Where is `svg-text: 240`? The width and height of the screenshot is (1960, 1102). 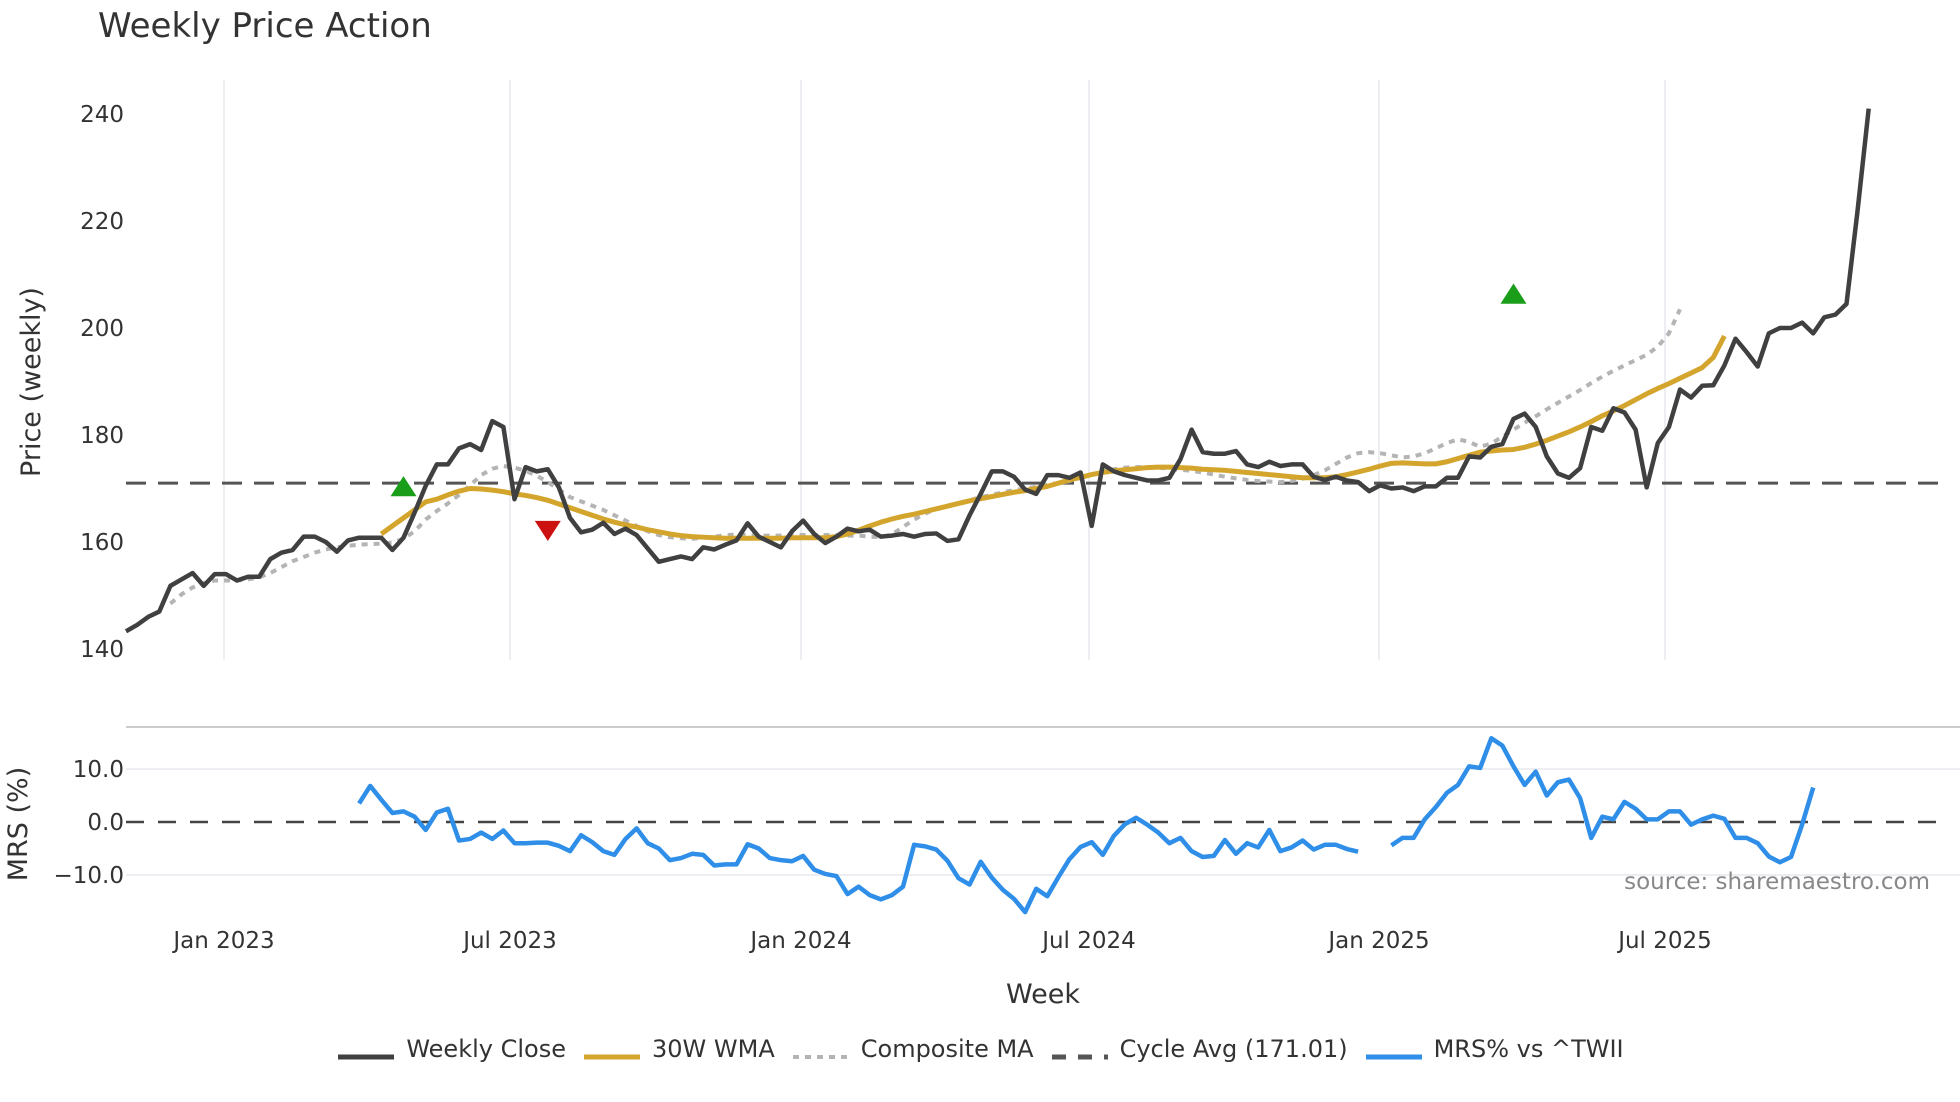
svg-text: 240 is located at coordinates (102, 115).